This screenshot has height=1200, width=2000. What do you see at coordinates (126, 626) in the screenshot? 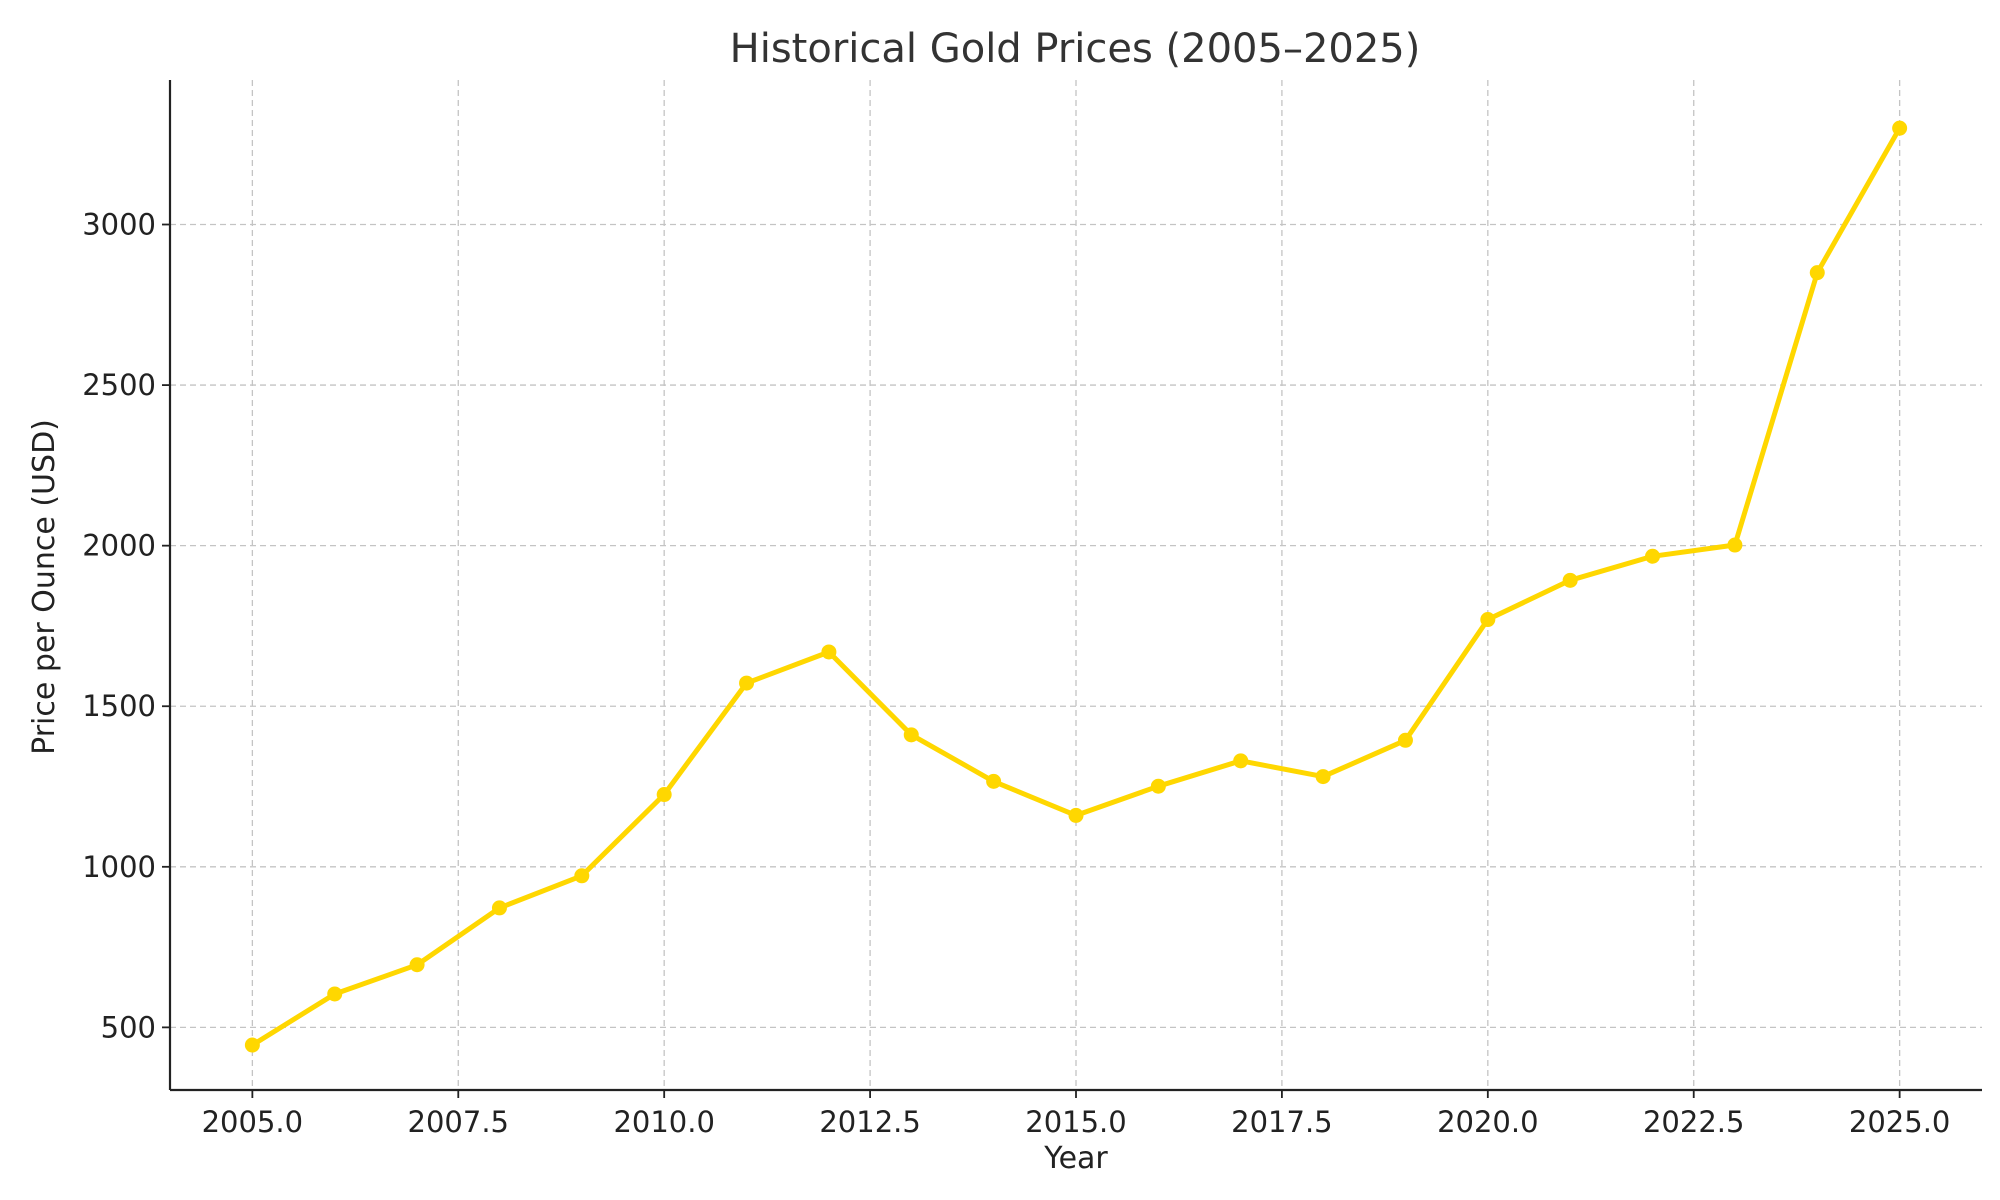
I see `y-axis-ticks: 500 1000 1500 2000 2500 3000` at bounding box center [126, 626].